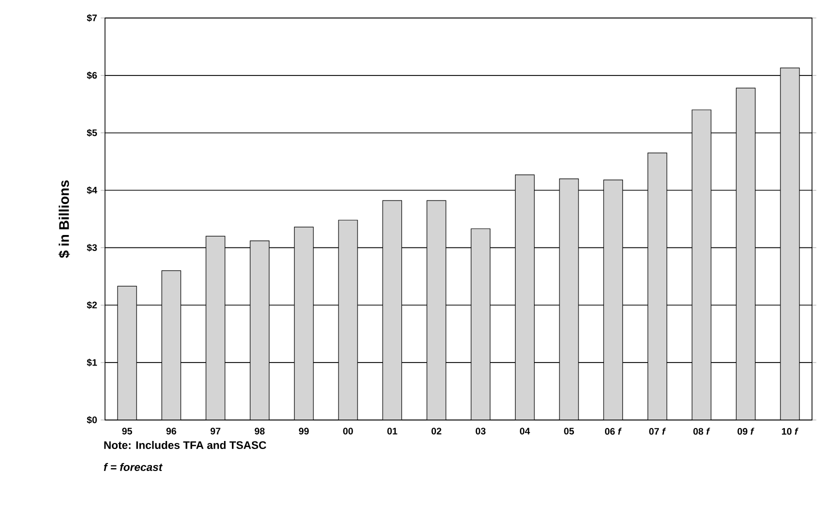 This screenshot has width=836, height=517. I want to click on x-tick-label: 09 f, so click(746, 431).